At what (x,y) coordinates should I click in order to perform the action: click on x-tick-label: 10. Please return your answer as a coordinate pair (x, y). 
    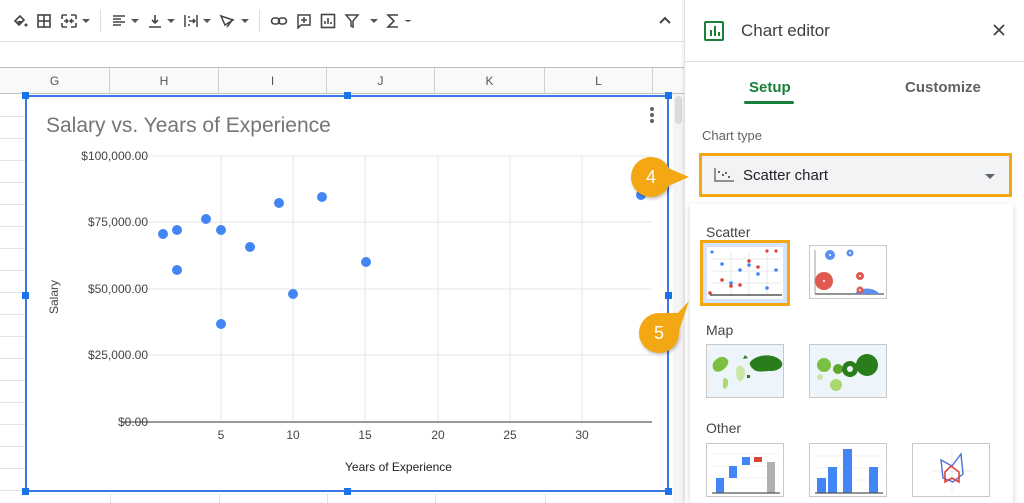
    Looking at the image, I should click on (293, 435).